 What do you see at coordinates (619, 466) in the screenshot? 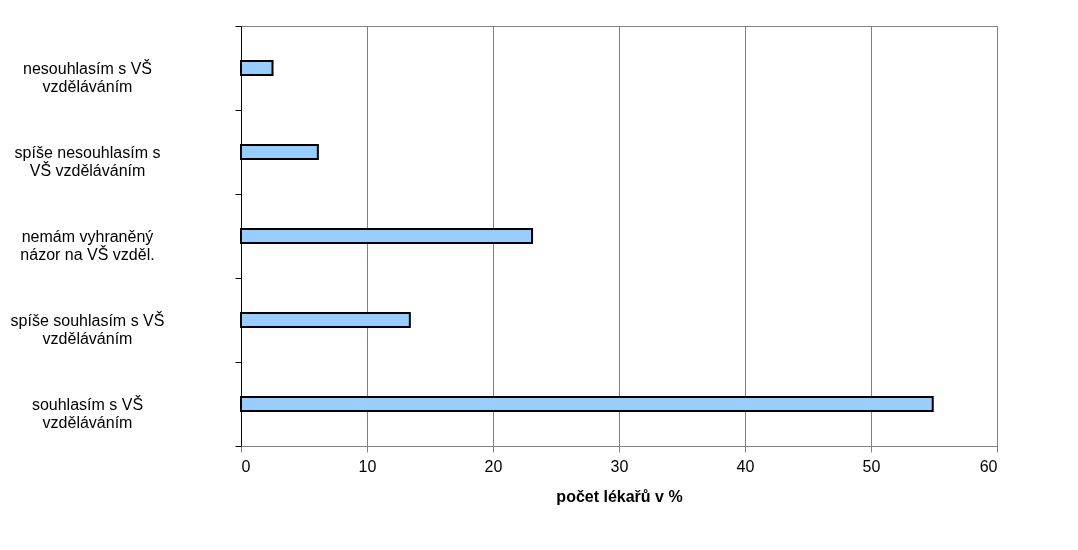
I see `x-tick-label: 30` at bounding box center [619, 466].